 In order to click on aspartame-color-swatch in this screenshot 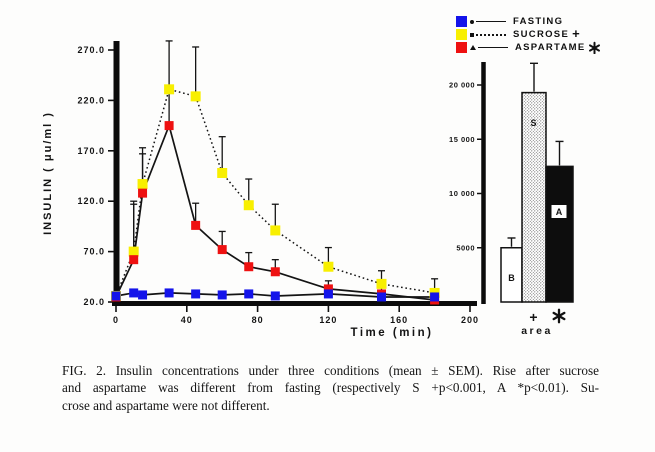, I will do `click(461, 47)`.